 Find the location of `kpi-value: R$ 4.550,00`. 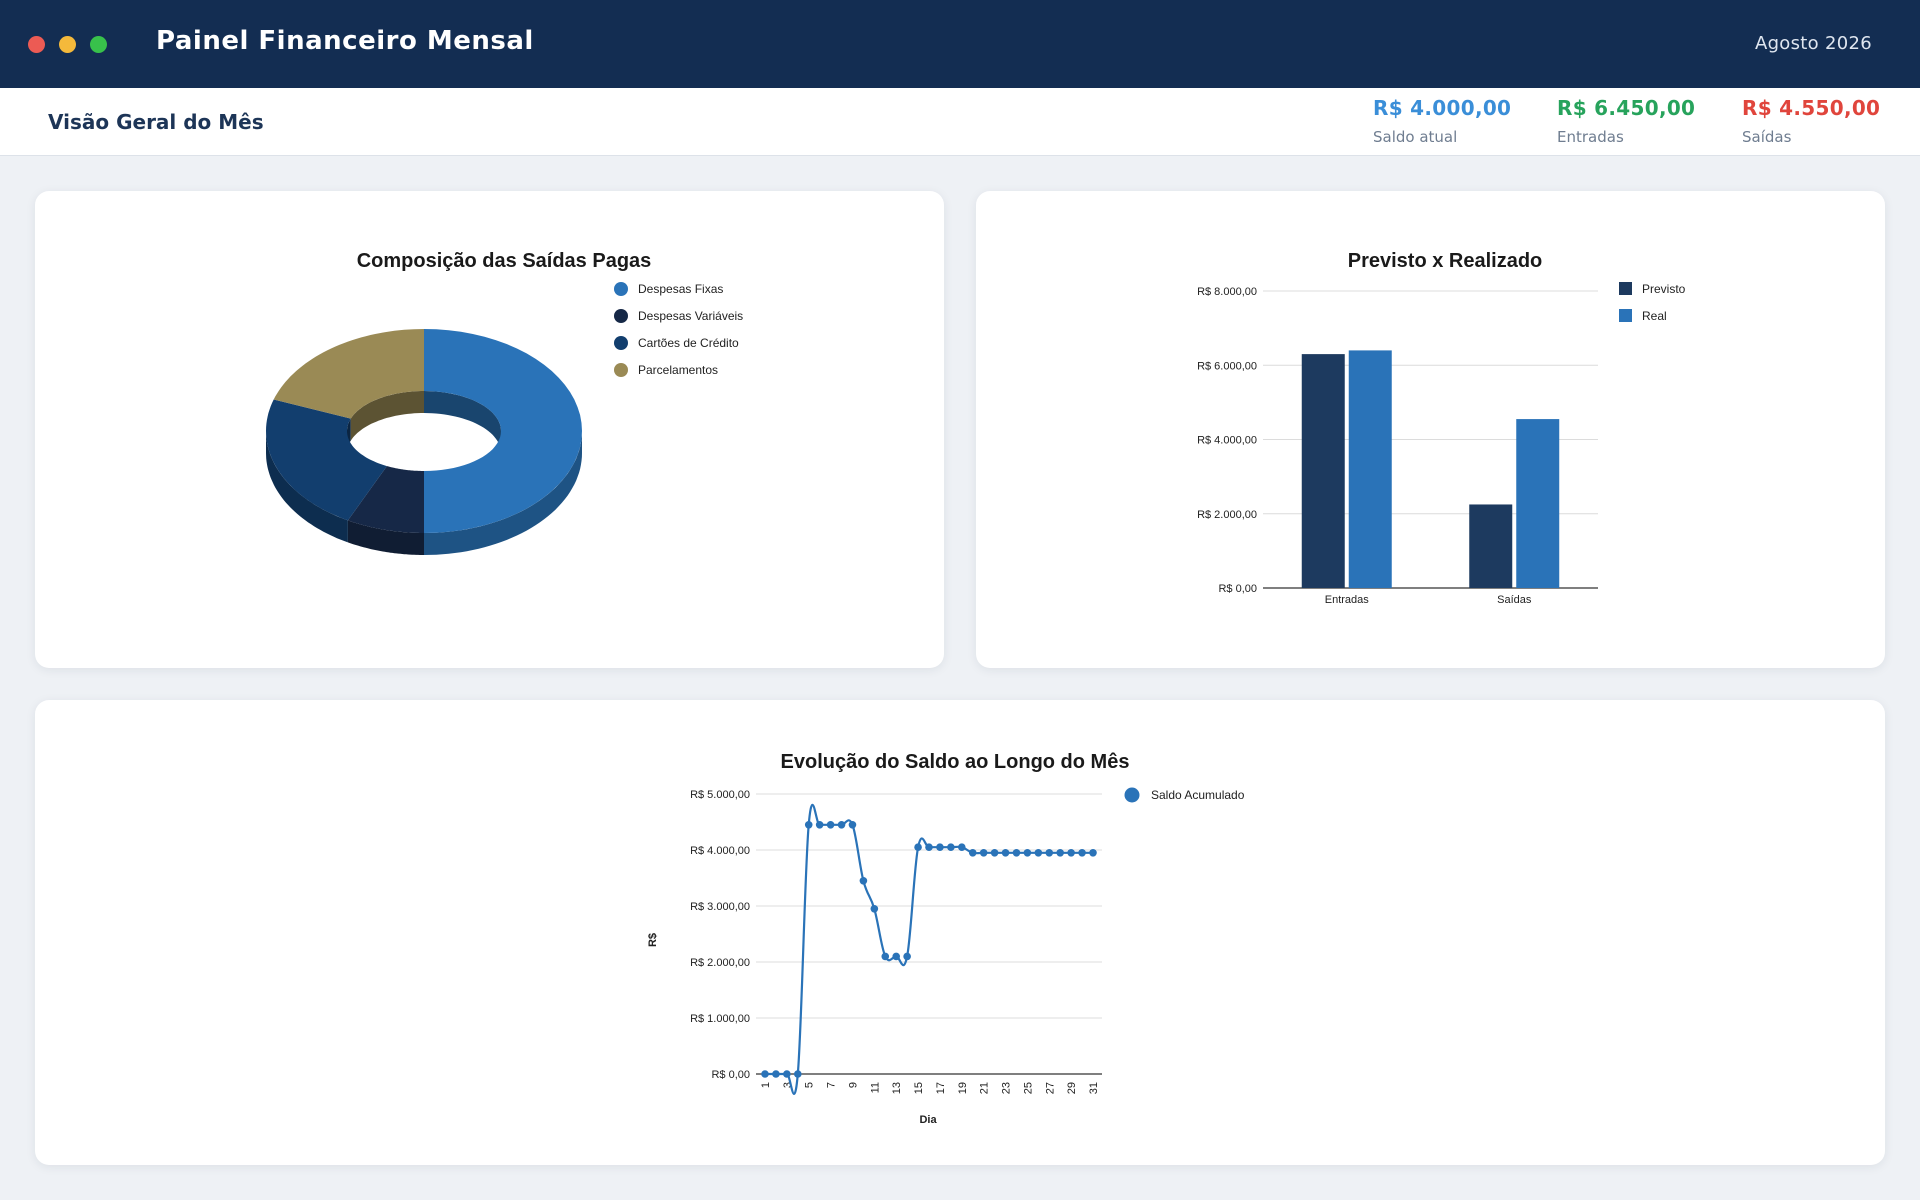

kpi-value: R$ 4.550,00 is located at coordinates (1811, 108).